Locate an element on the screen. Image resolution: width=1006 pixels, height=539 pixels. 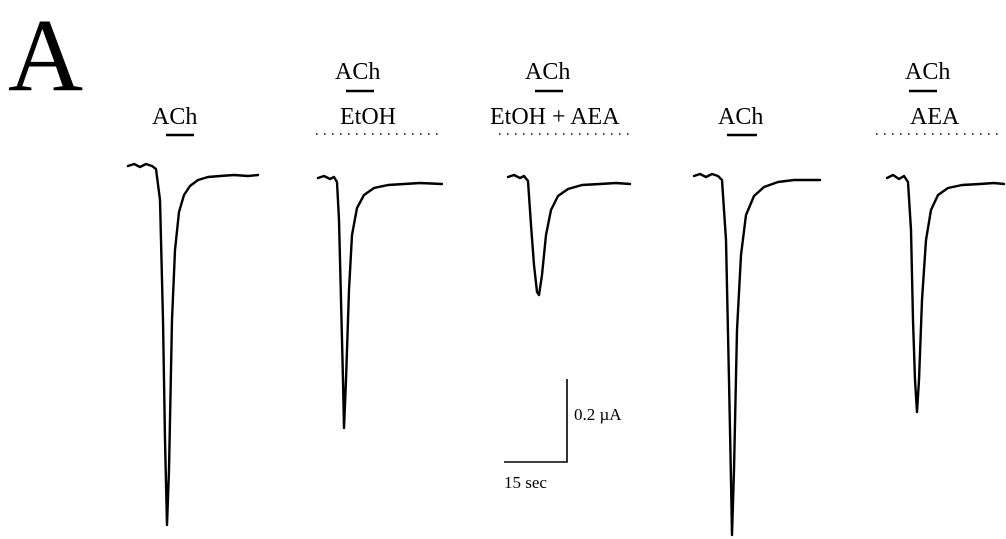
trace-4-current-trace is located at coordinates (757, 354).